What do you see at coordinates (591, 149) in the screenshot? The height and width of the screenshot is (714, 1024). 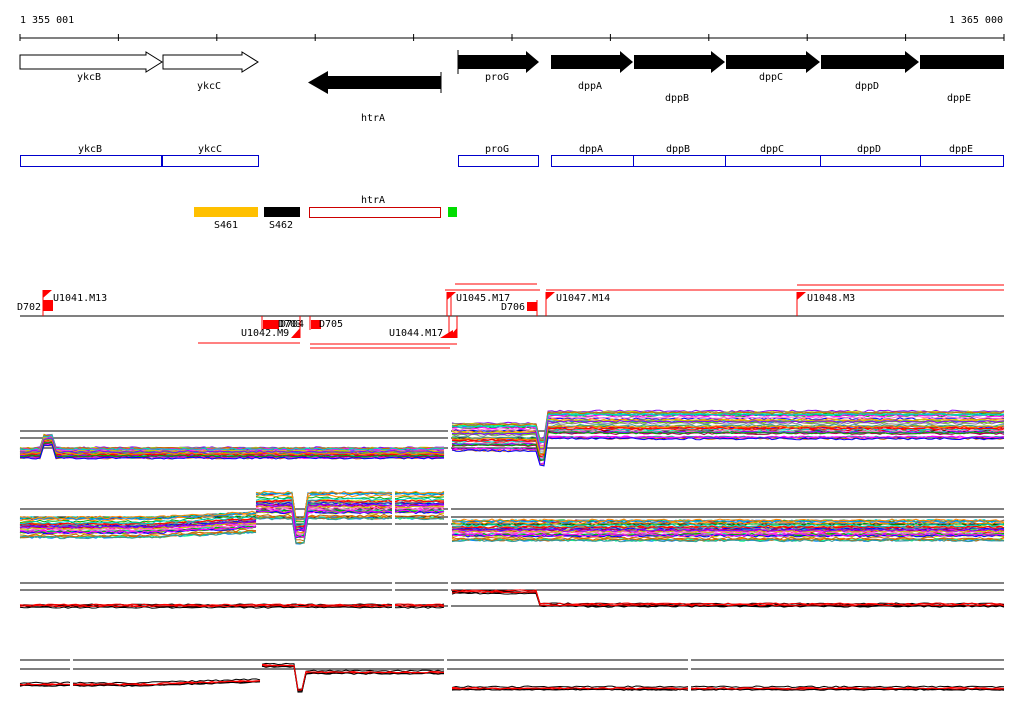 I see `gene-box-label: dppA` at bounding box center [591, 149].